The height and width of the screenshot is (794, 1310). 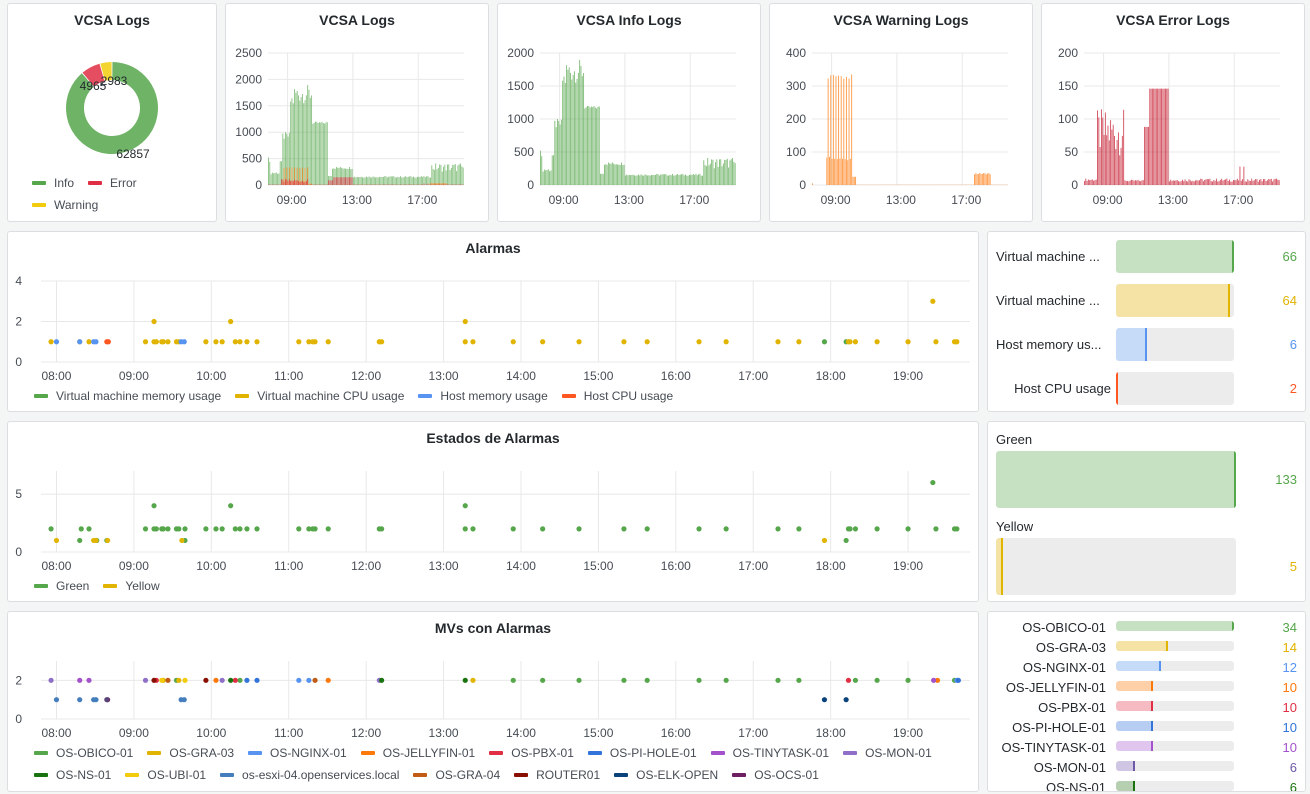 What do you see at coordinates (165, 775) in the screenshot?
I see `legend-item: OS-UBI-01` at bounding box center [165, 775].